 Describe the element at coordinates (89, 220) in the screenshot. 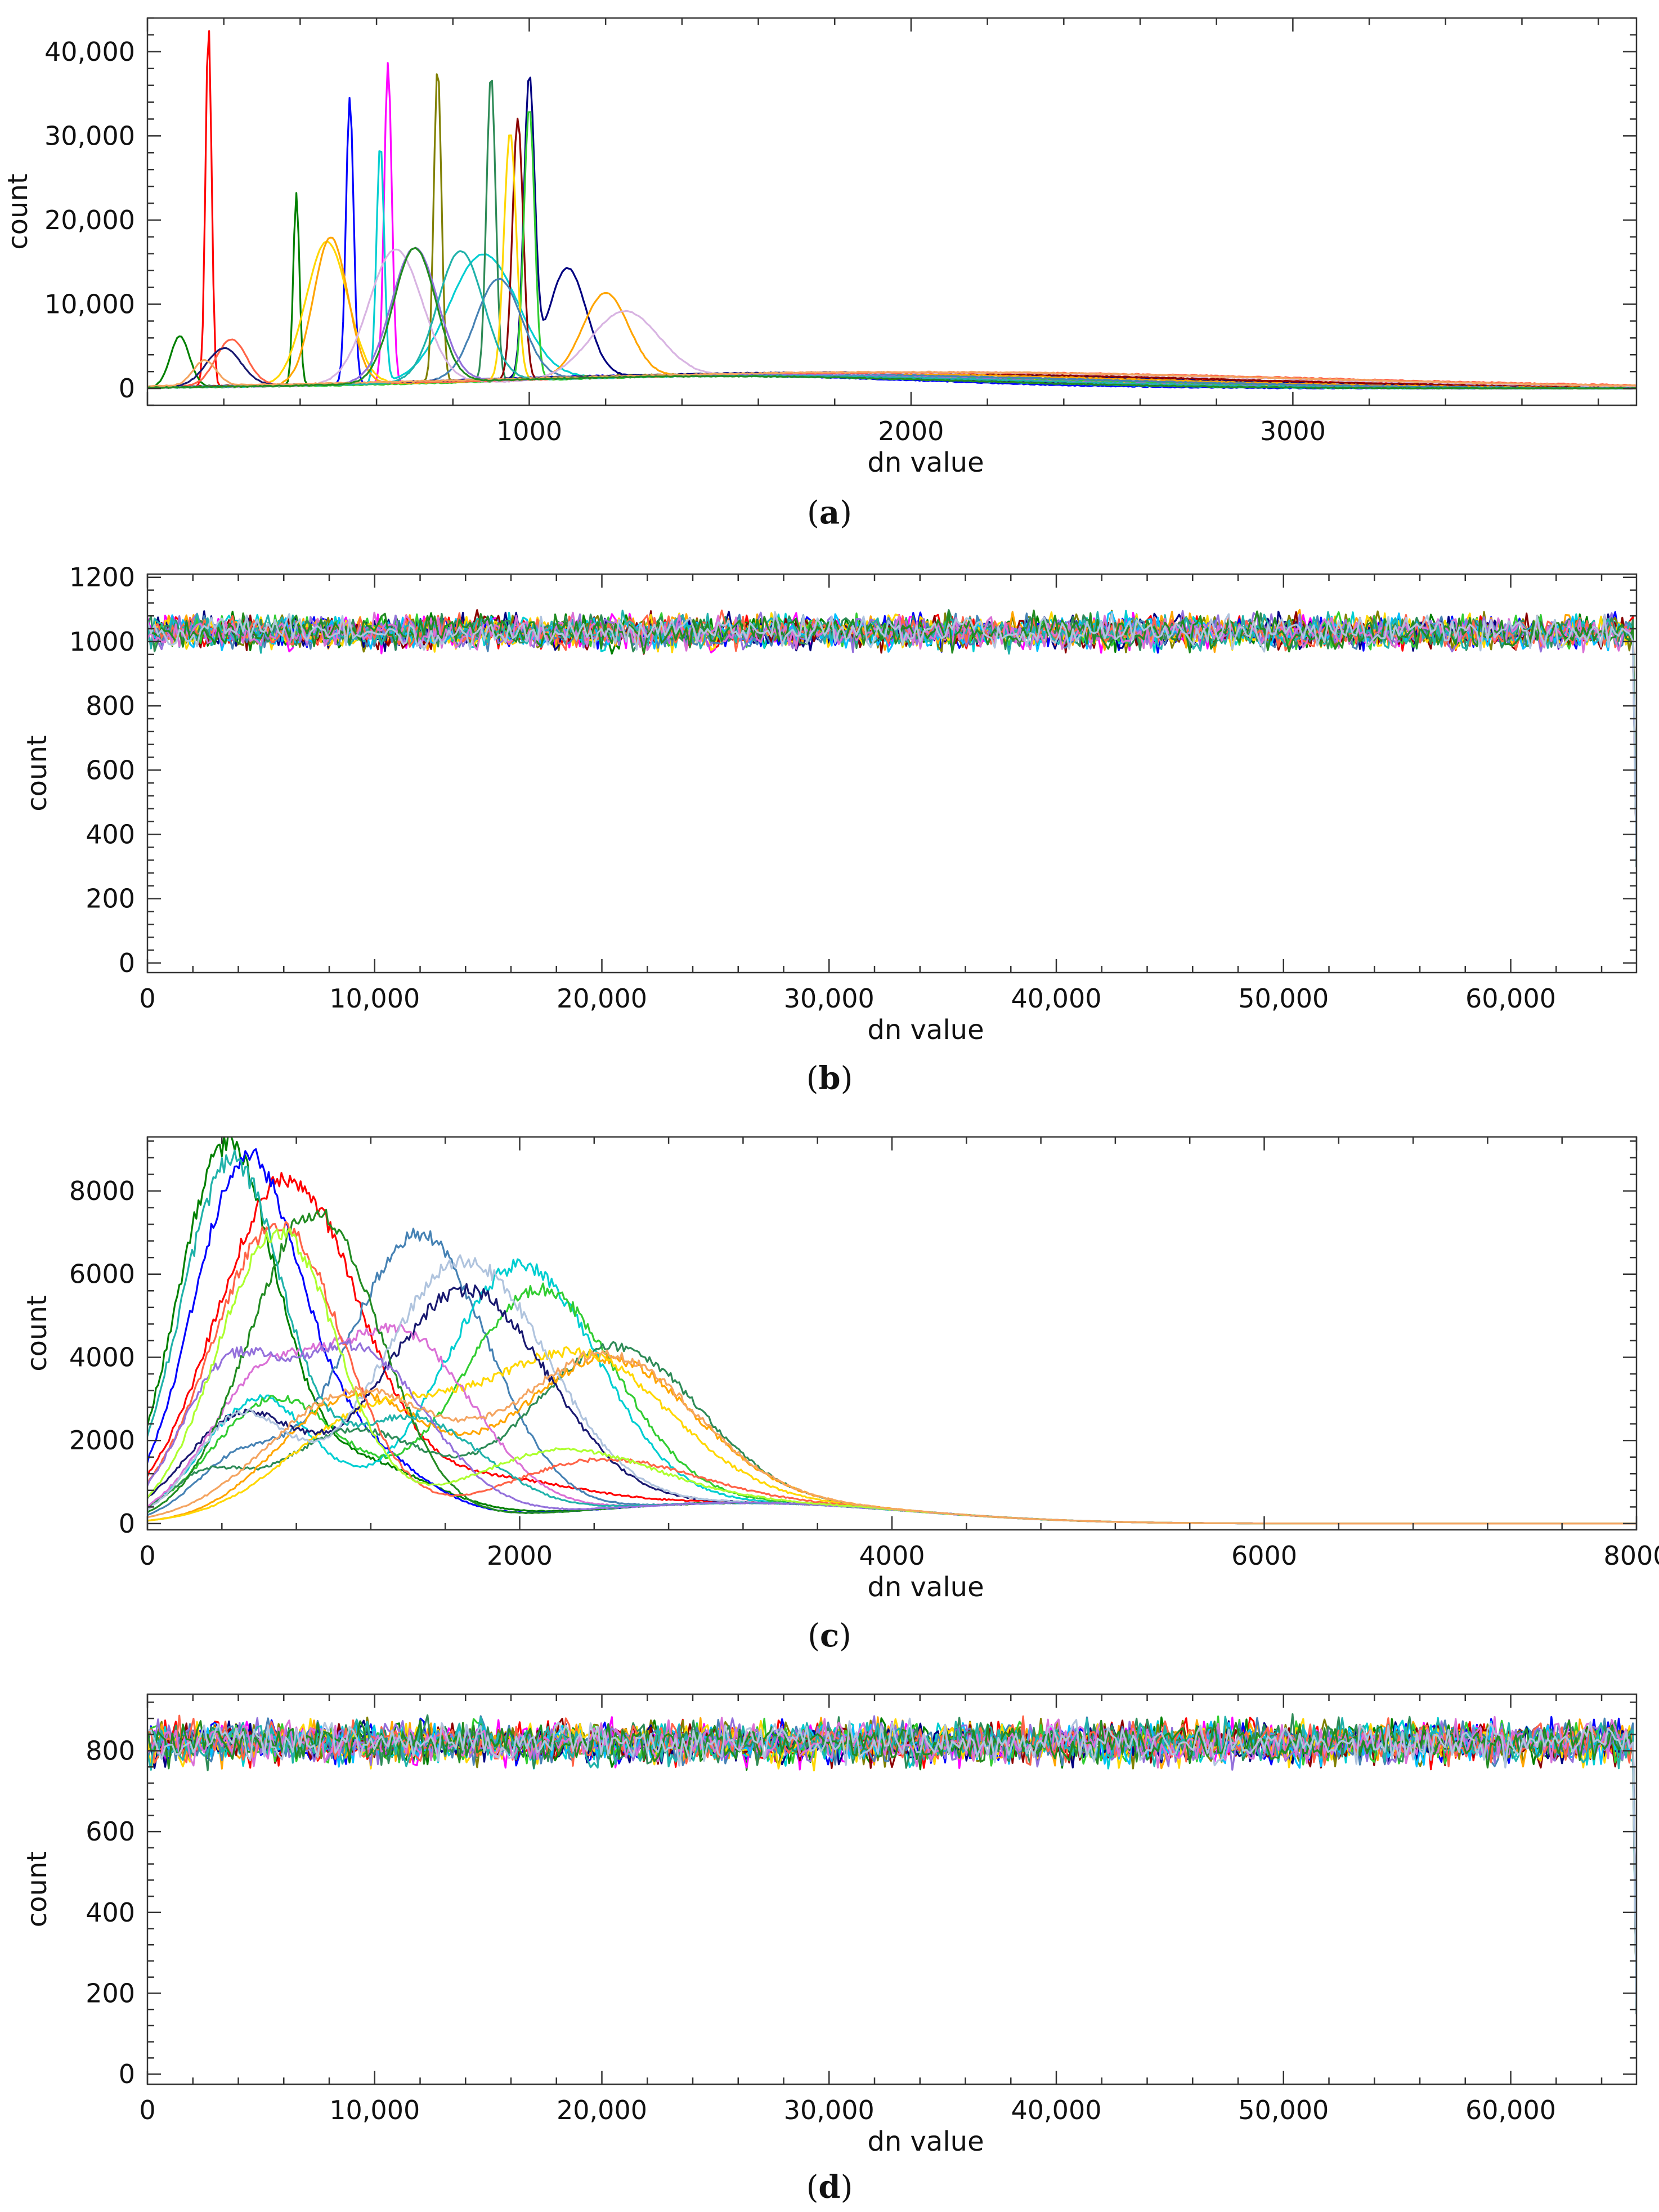

I see `y-tick-label: 20,000` at that location.